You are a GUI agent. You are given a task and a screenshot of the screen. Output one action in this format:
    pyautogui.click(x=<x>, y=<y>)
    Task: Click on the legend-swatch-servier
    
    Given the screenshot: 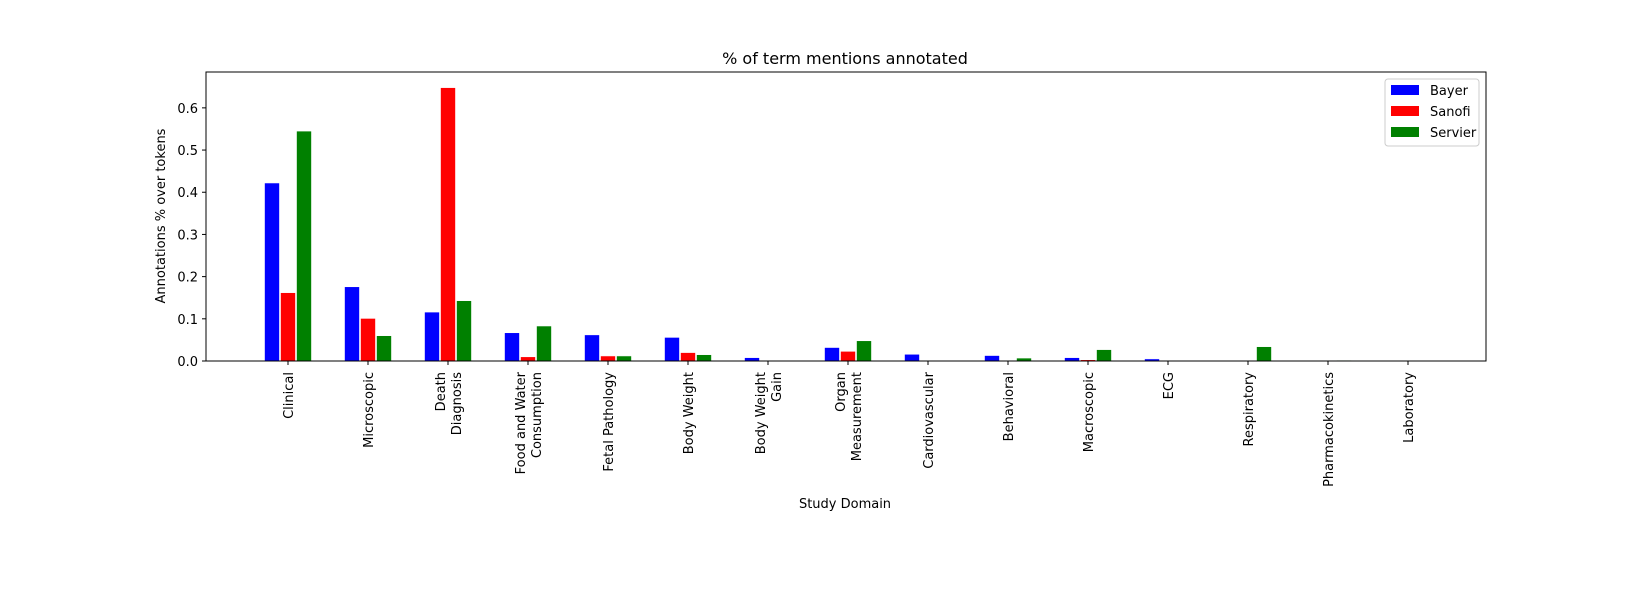 What is the action you would take?
    pyautogui.click(x=1405, y=132)
    